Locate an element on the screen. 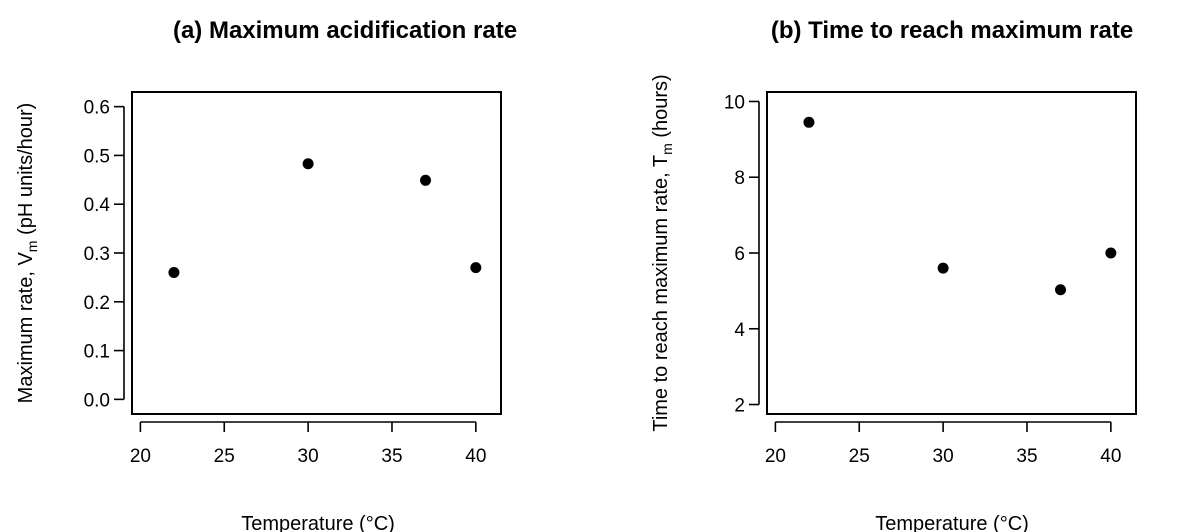 This screenshot has width=1188, height=532. panel-b-y-tick-label: 6 is located at coordinates (739, 254).